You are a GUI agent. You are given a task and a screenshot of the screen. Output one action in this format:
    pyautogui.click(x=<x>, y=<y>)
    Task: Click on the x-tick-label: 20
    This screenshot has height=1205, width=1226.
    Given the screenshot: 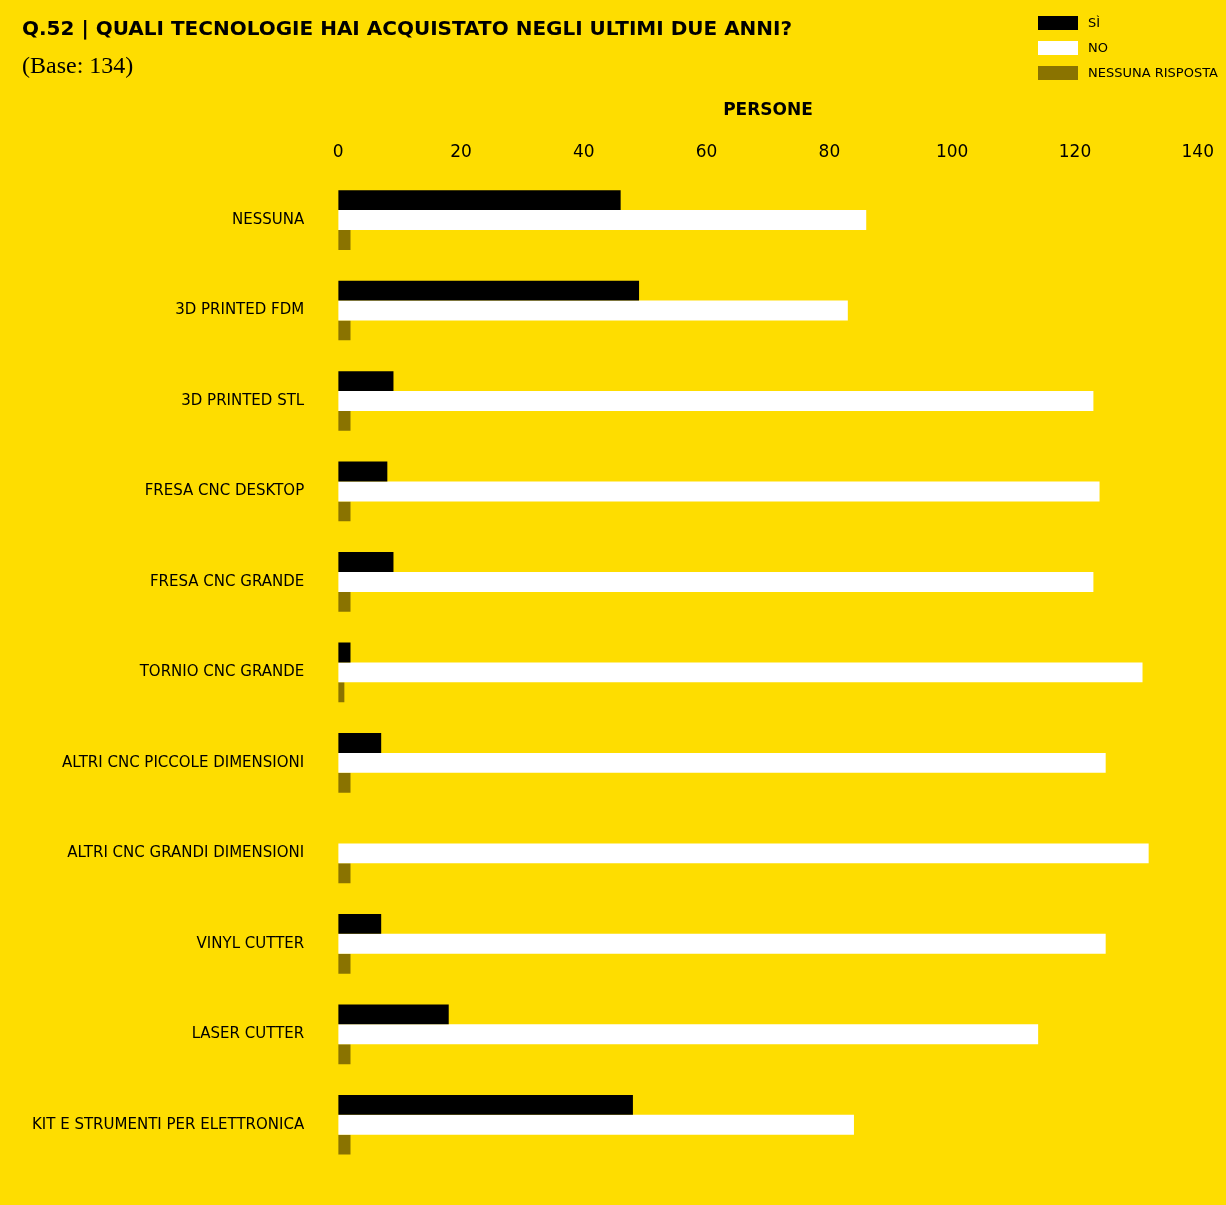 What is the action you would take?
    pyautogui.click(x=461, y=151)
    